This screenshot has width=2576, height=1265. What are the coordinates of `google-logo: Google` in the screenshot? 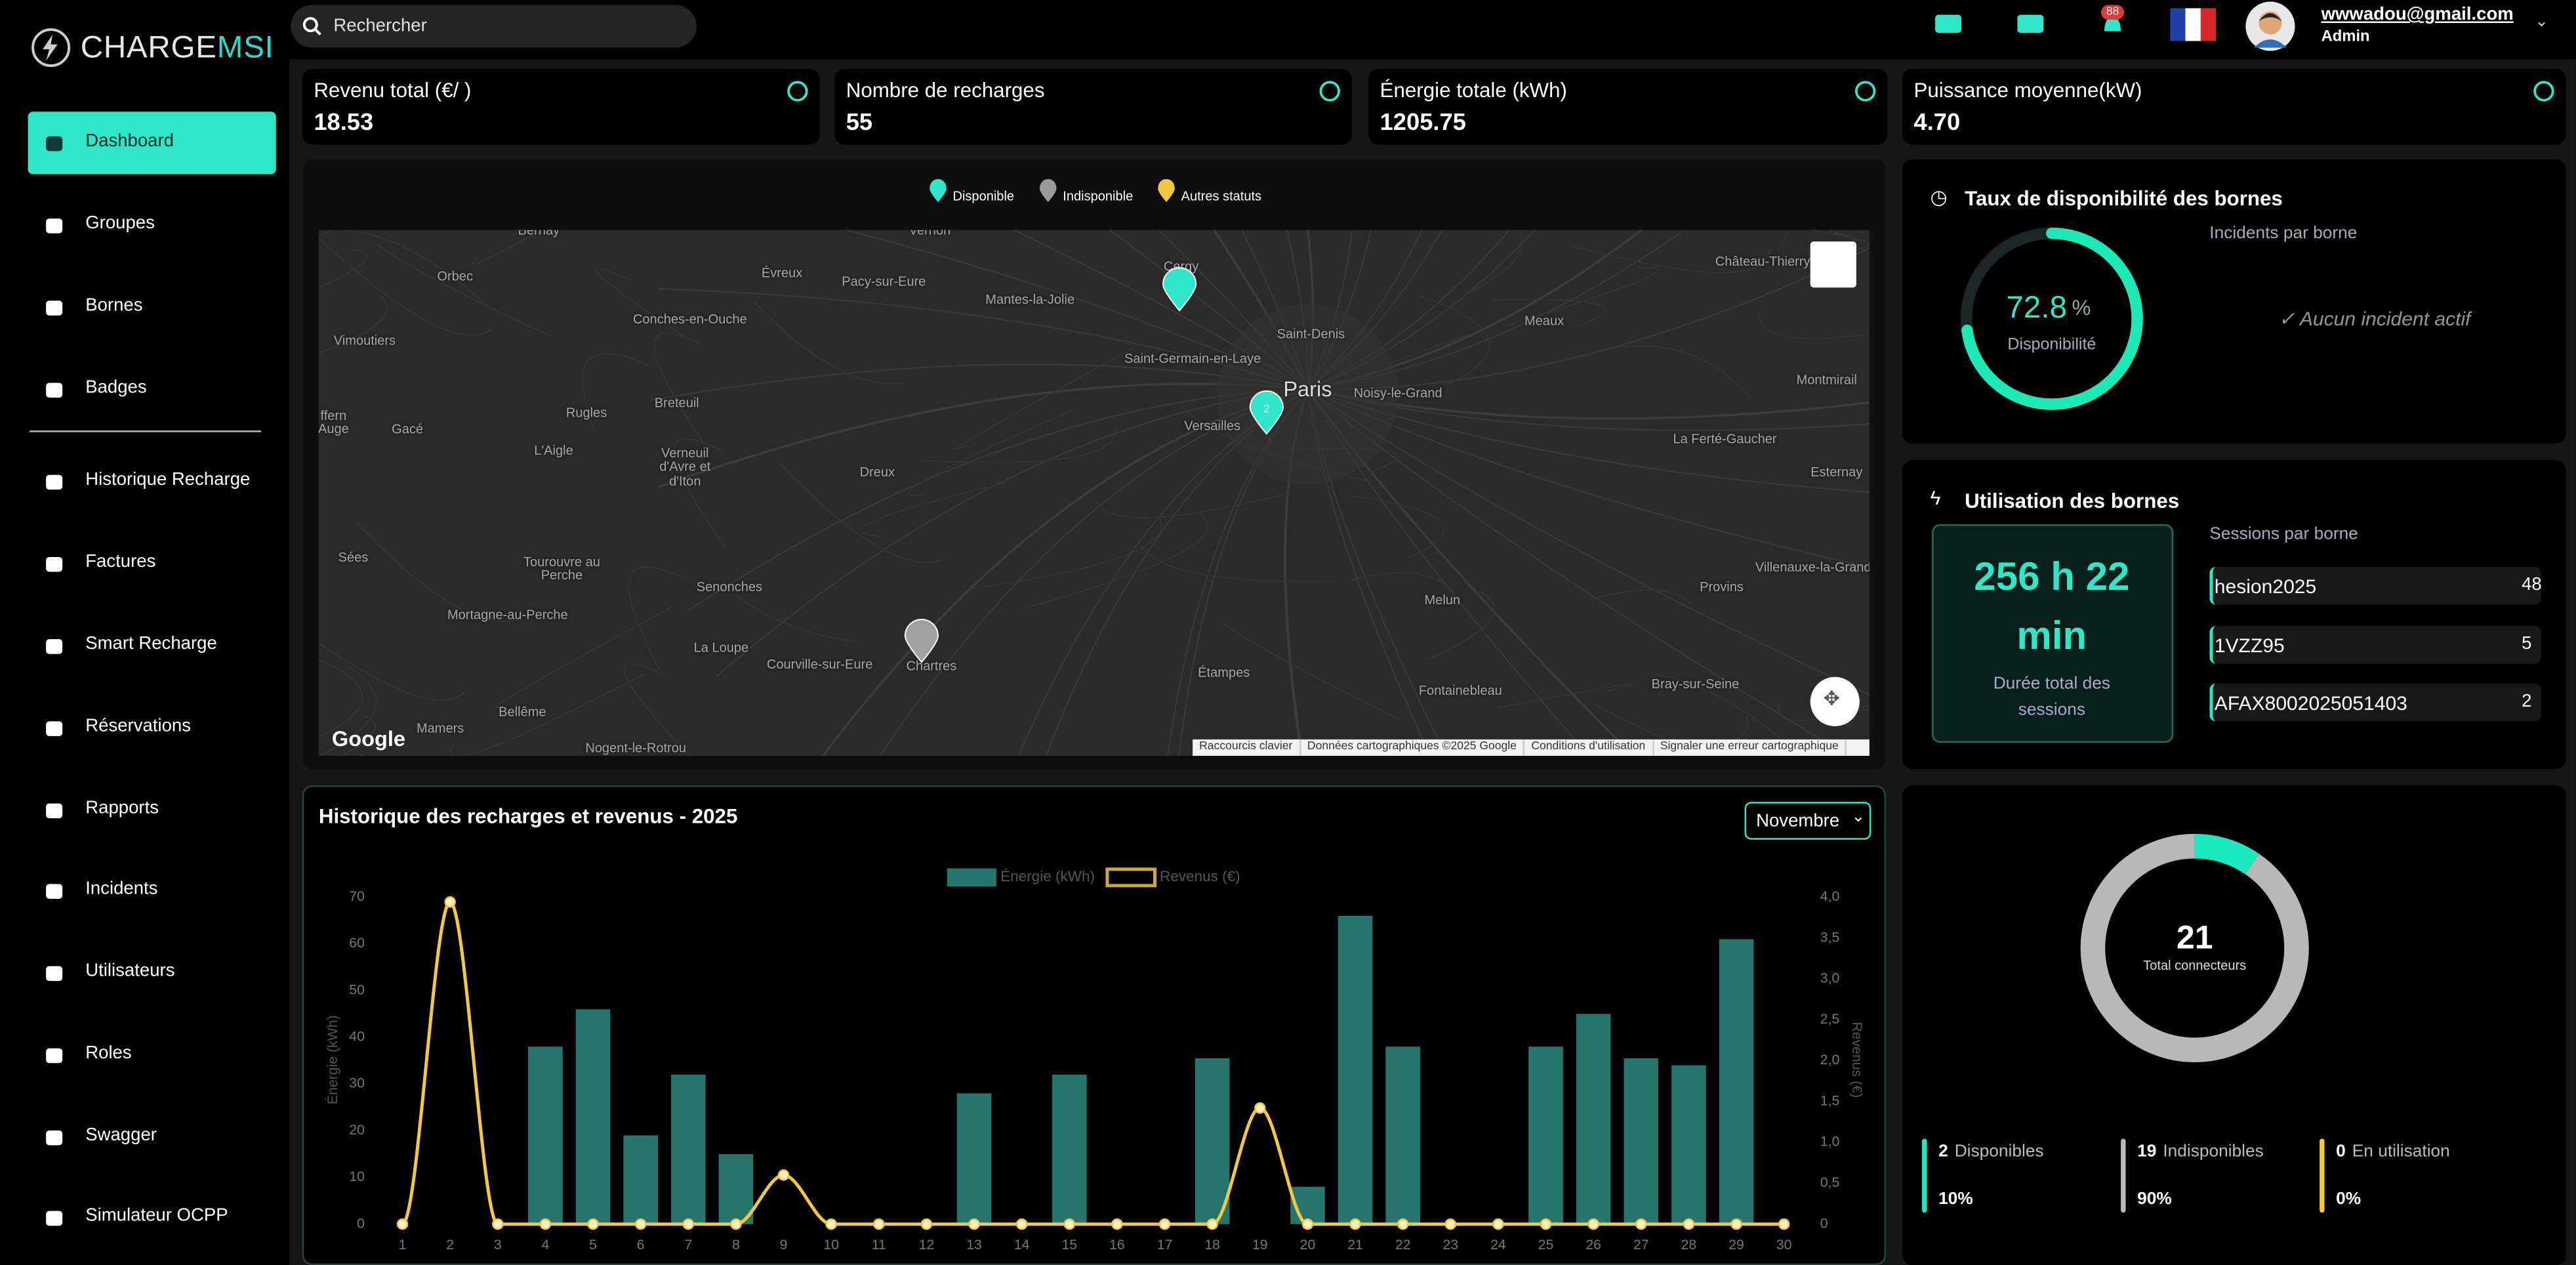 It's located at (368, 739).